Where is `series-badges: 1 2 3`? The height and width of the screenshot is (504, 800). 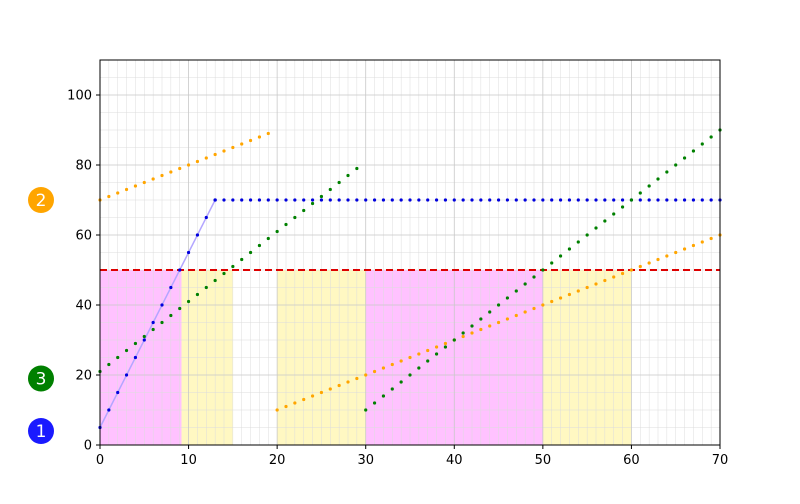
series-badges: 1 2 3 is located at coordinates (41, 315).